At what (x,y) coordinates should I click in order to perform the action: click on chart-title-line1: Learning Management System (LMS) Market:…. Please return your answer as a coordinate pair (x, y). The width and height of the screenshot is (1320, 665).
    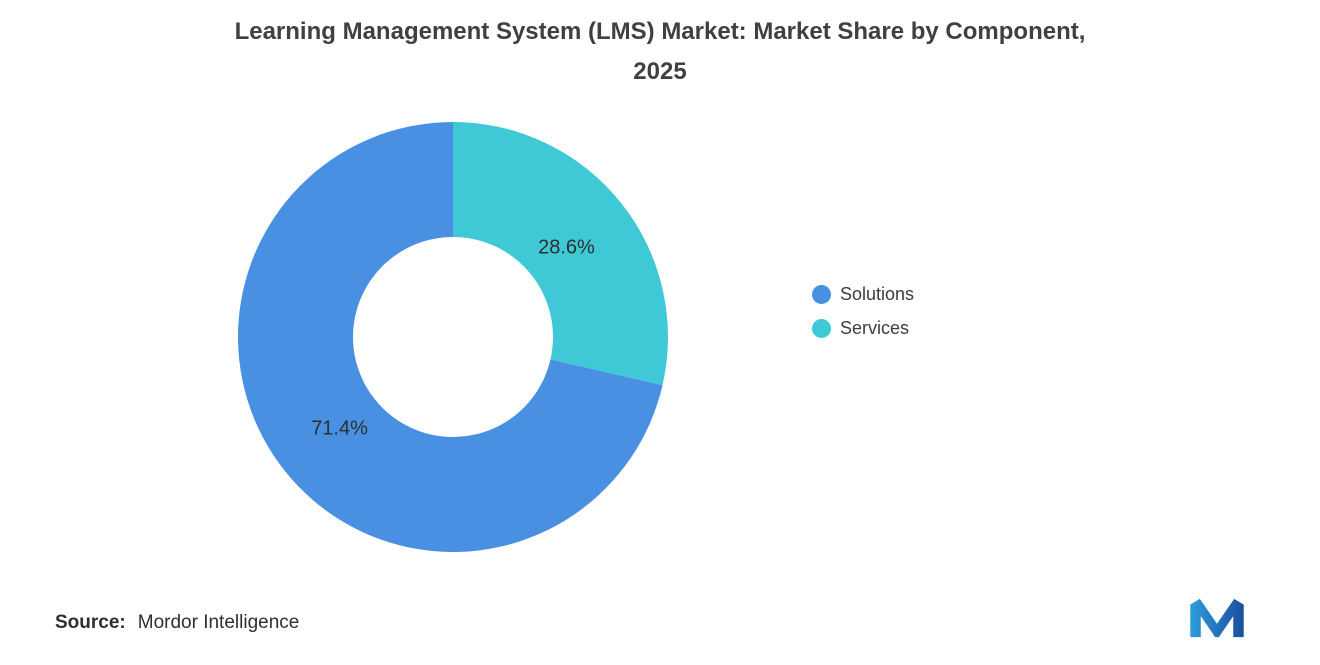
    Looking at the image, I should click on (660, 31).